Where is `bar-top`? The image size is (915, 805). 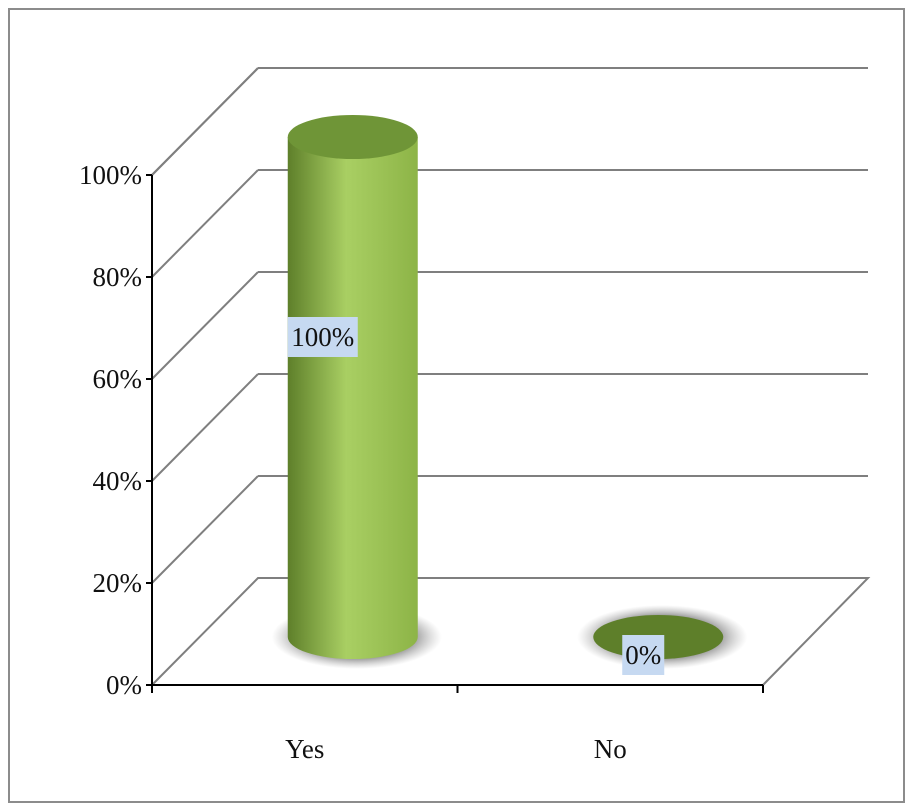
bar-top is located at coordinates (352, 137).